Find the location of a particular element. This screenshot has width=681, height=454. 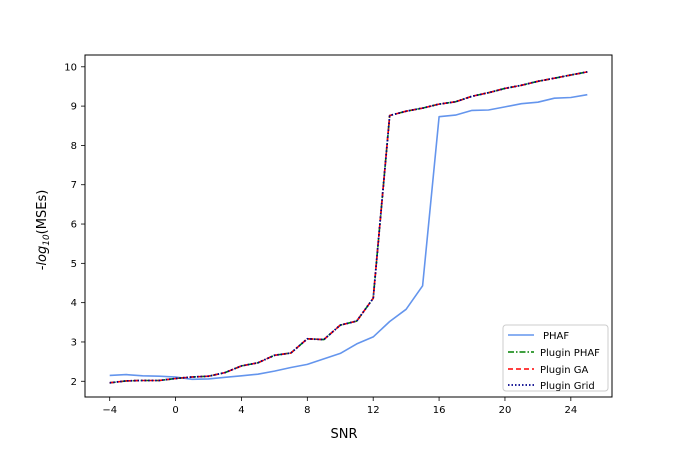

x-tick-label: 16 is located at coordinates (439, 410).